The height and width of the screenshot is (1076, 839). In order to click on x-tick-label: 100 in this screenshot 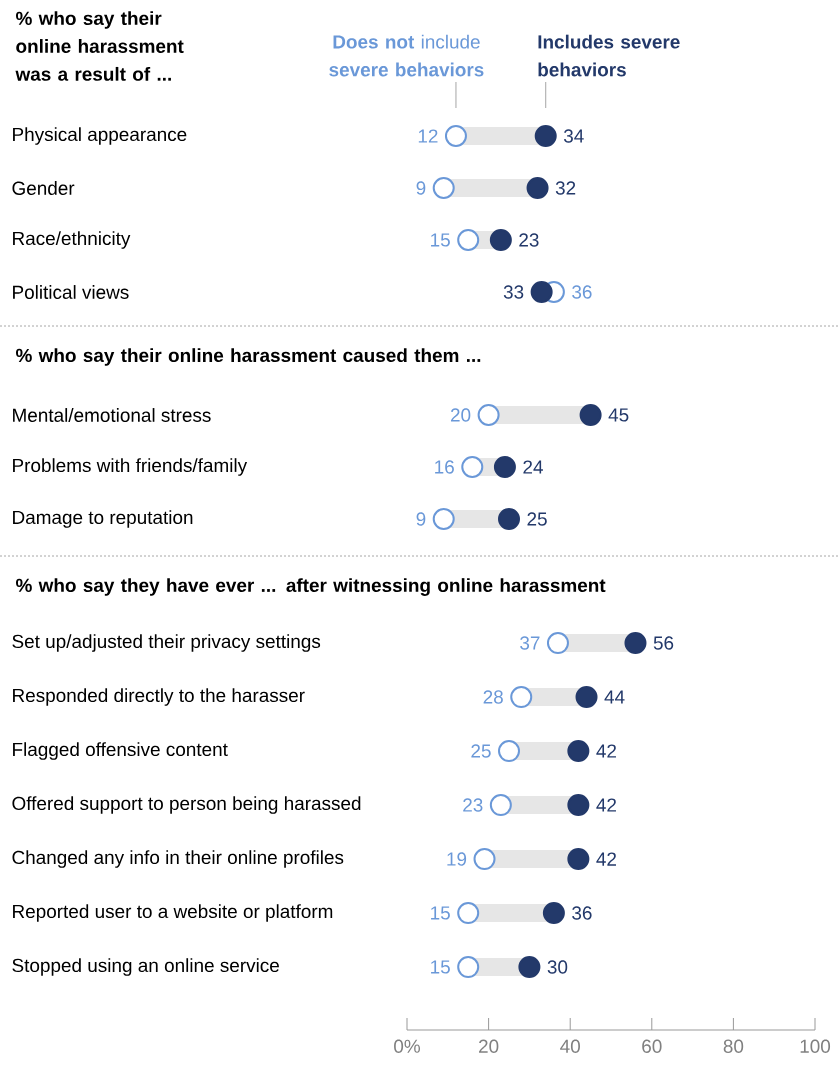, I will do `click(815, 1046)`.